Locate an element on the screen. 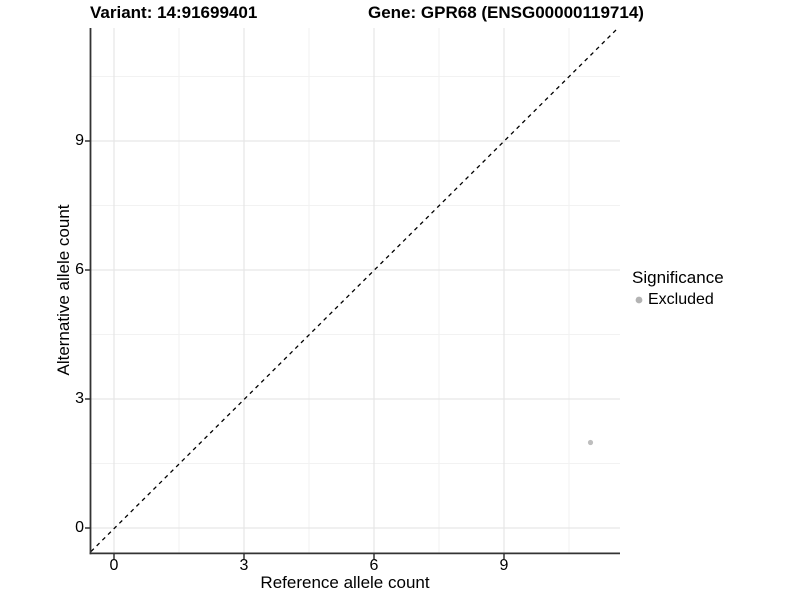 The image size is (800, 600). y-tick-label-6: 6 is located at coordinates (79, 269).